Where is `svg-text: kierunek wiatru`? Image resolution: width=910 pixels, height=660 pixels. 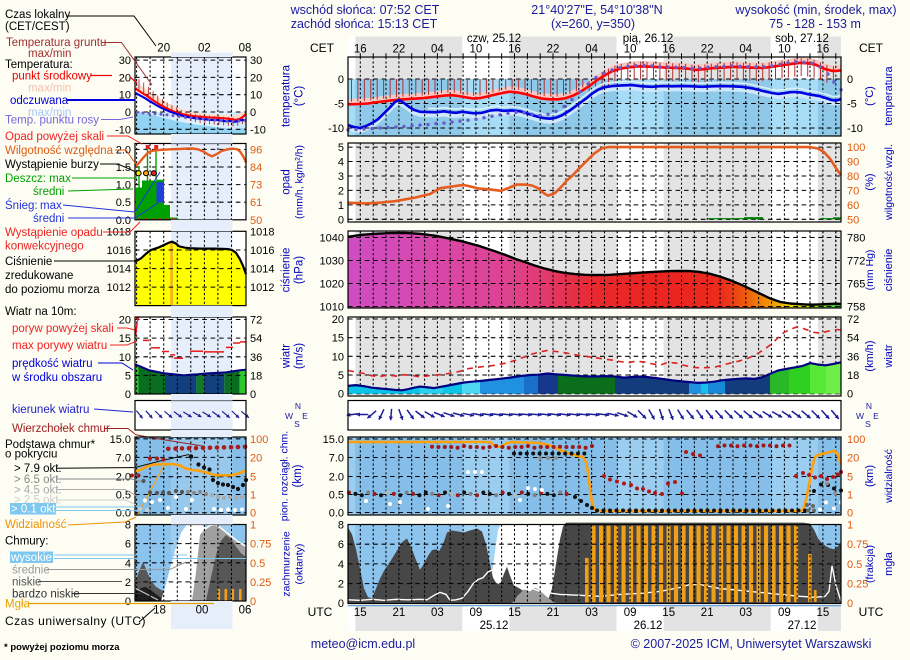
svg-text: kierunek wiatru is located at coordinates (50, 410).